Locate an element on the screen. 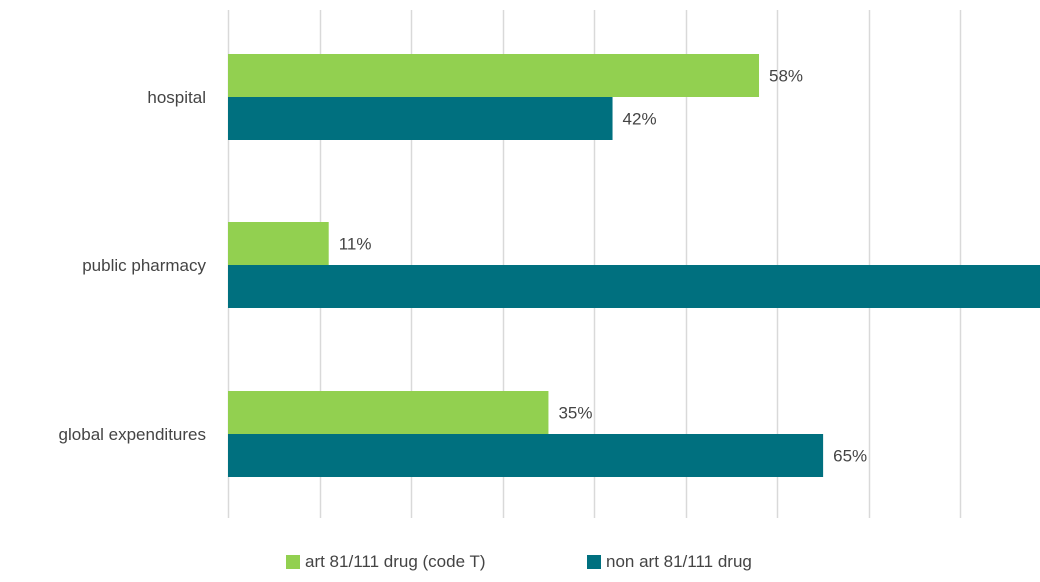 The width and height of the screenshot is (1040, 582). category-label: global expenditures is located at coordinates (132, 434).